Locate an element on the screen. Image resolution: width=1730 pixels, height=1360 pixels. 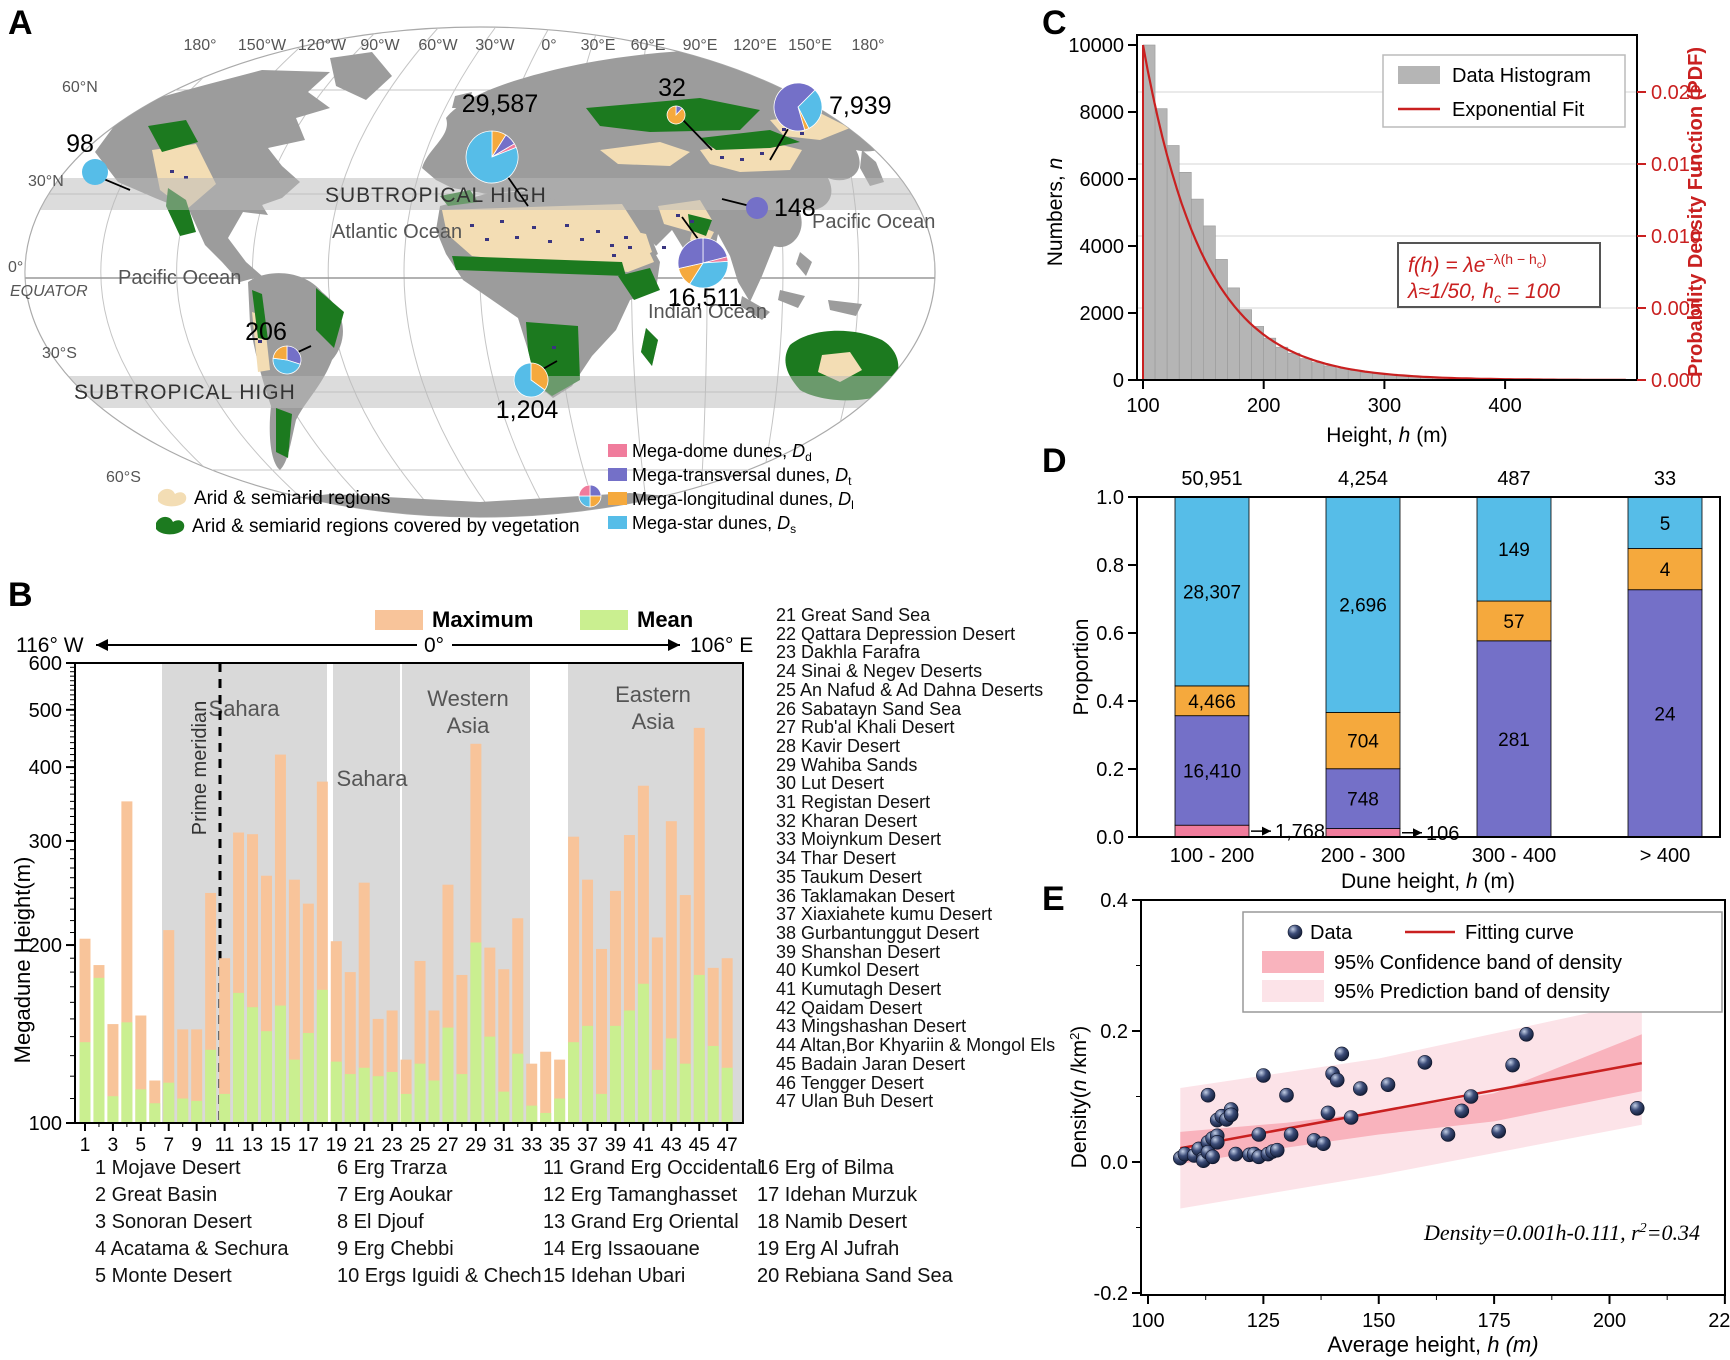
desert-list-item: 22 Qattara Depression Desert is located at coordinates (896, 633).